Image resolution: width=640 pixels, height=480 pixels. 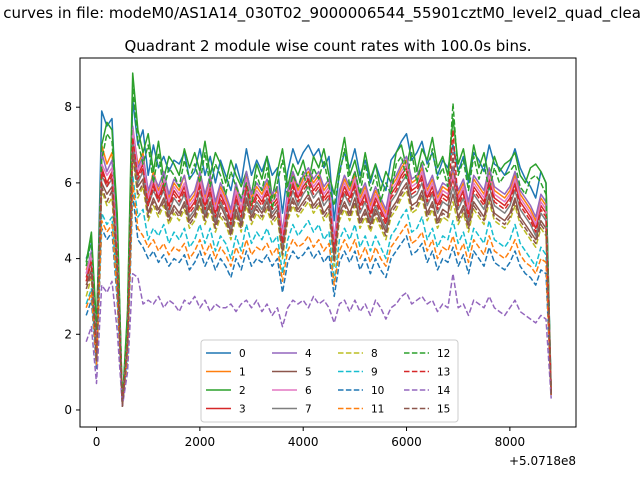 I want to click on legend-label-12: 12, so click(x=443, y=354).